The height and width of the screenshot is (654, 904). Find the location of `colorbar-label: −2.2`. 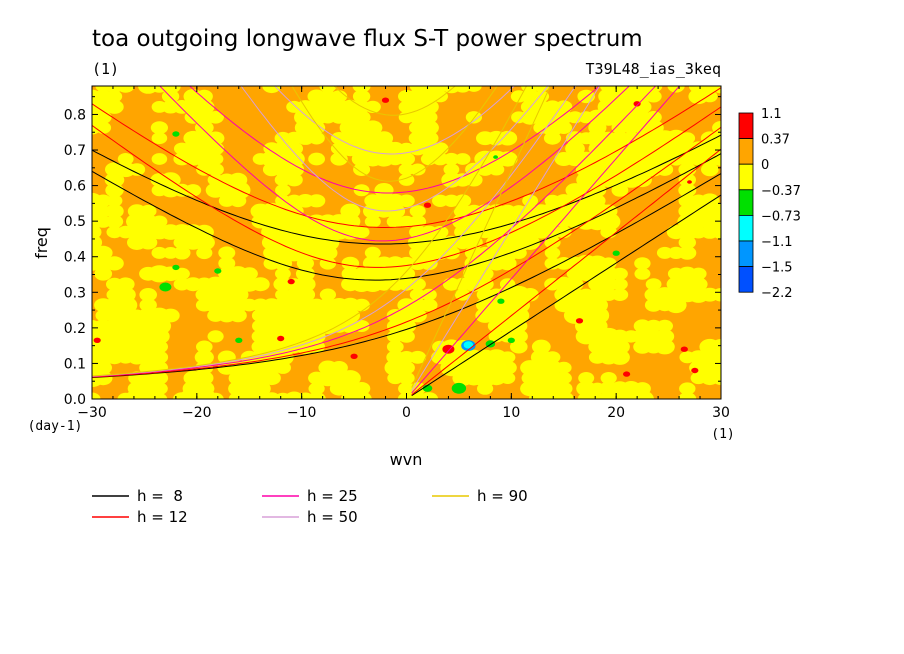

colorbar-label: −2.2 is located at coordinates (777, 293).